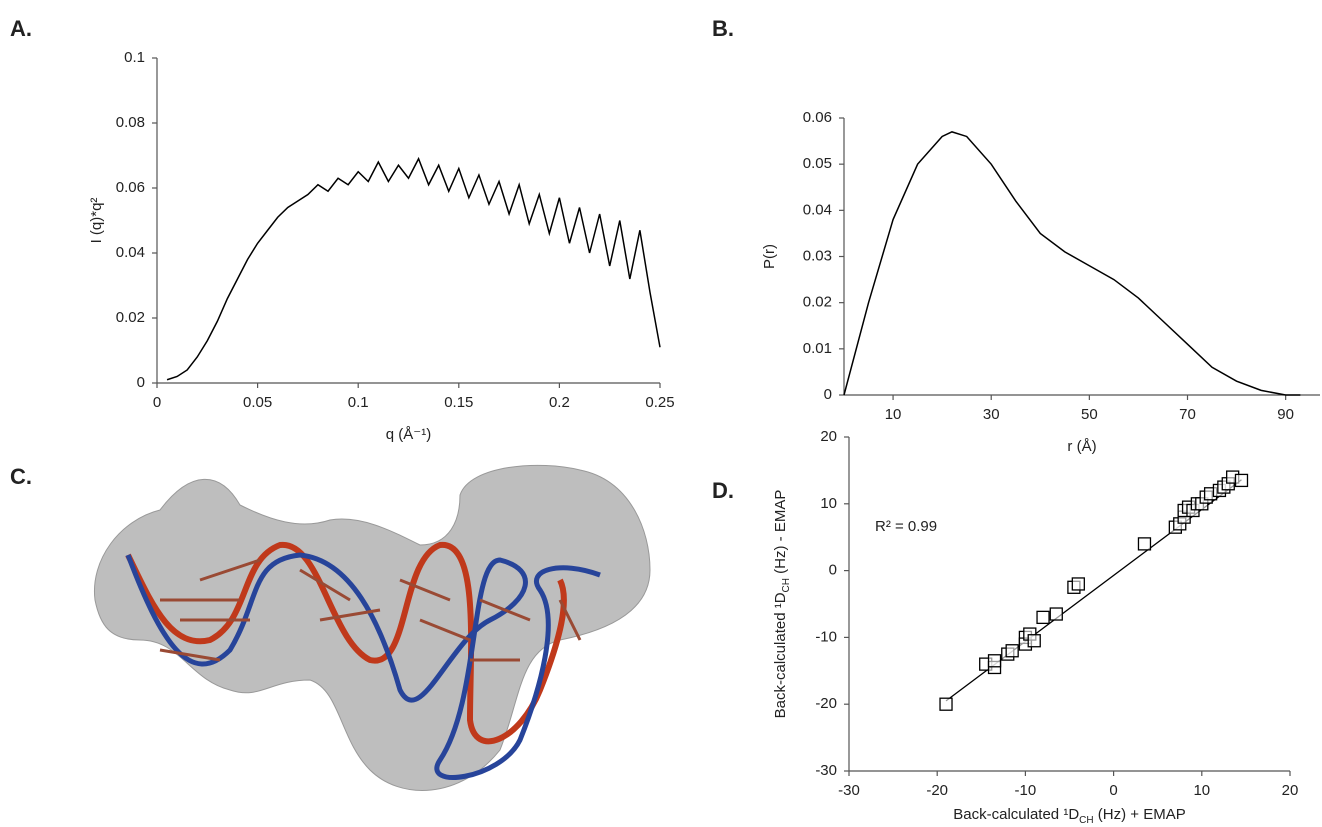 The image size is (1322, 827). I want to click on panel-label: D., so click(723, 490).